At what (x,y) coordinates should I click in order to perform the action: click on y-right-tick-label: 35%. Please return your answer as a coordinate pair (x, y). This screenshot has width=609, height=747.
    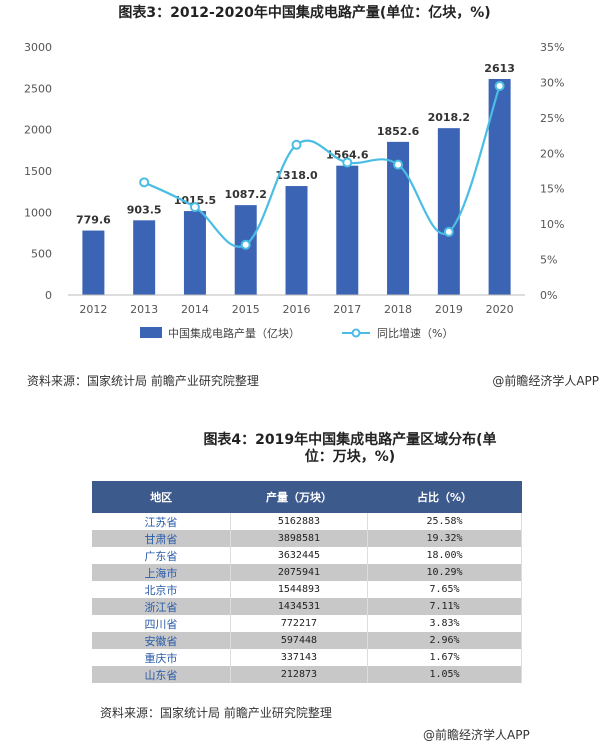
    Looking at the image, I should click on (552, 47).